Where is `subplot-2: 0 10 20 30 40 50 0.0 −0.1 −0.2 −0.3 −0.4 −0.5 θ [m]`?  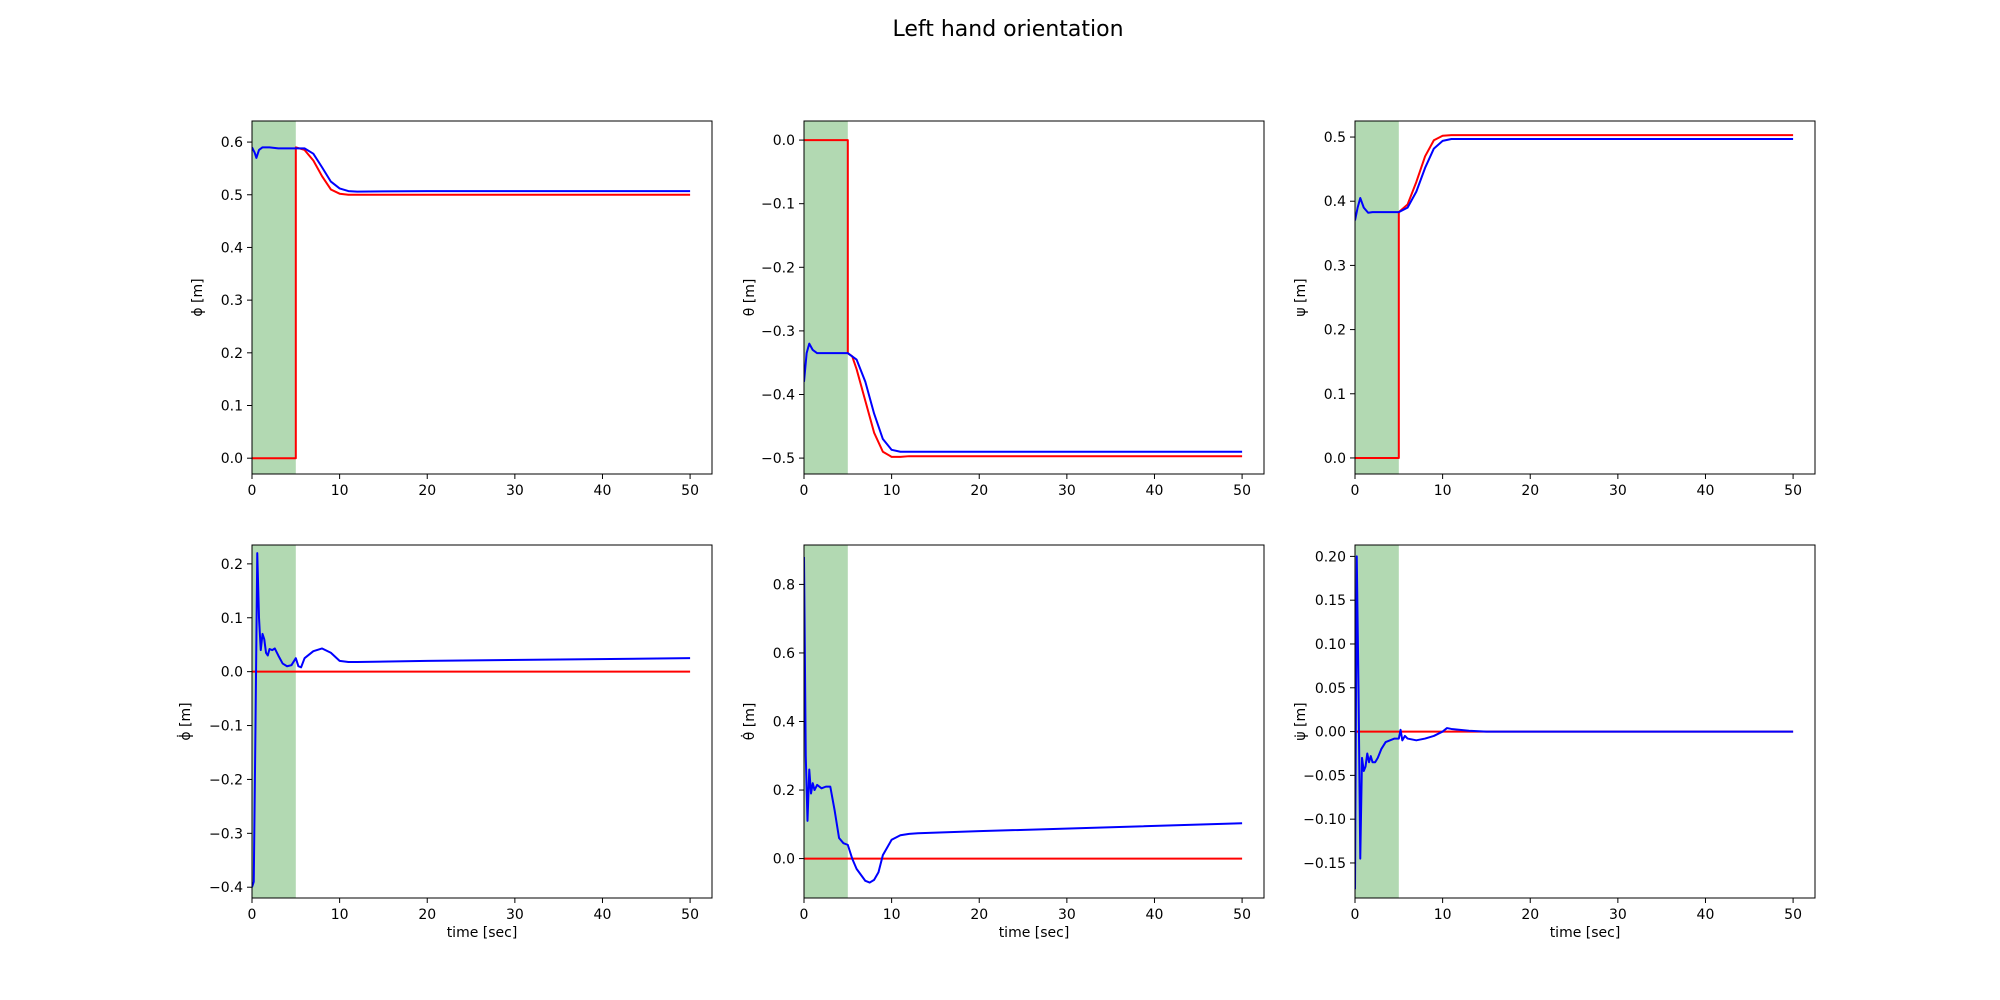
subplot-2: 0 10 20 30 40 50 0.0 −0.1 −0.2 −0.3 −0.4 −0.5 θ [m] is located at coordinates (1003, 309).